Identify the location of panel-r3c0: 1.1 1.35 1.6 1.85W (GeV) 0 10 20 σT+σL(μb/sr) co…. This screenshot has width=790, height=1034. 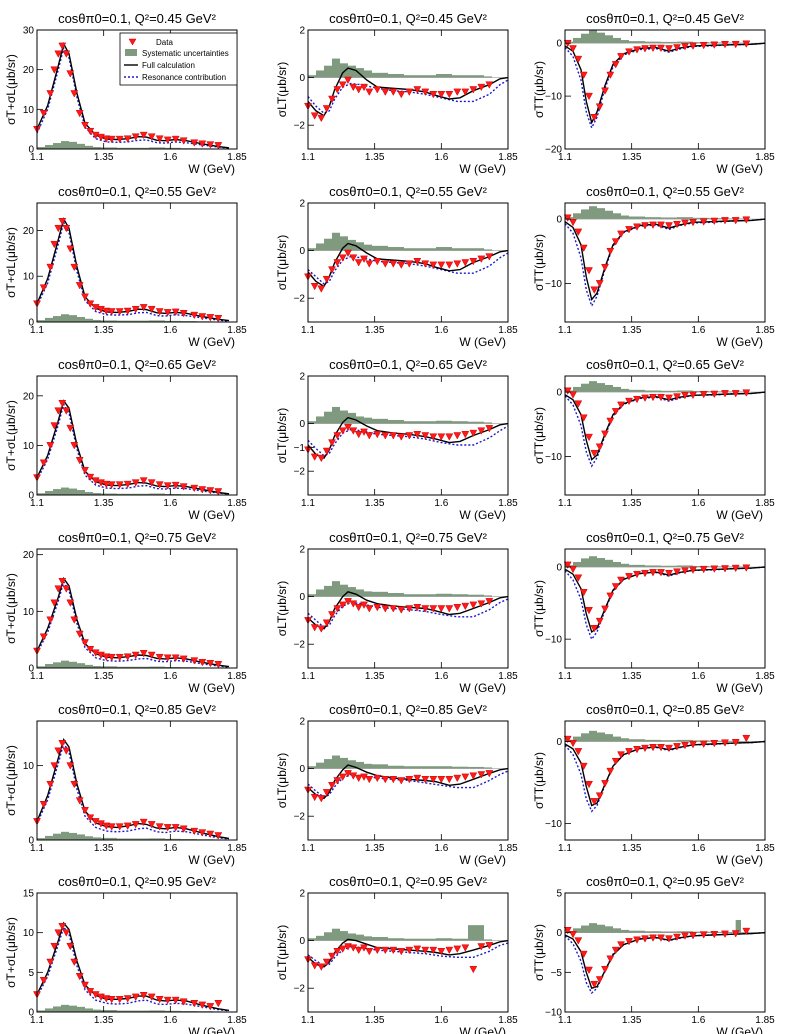
(125, 612).